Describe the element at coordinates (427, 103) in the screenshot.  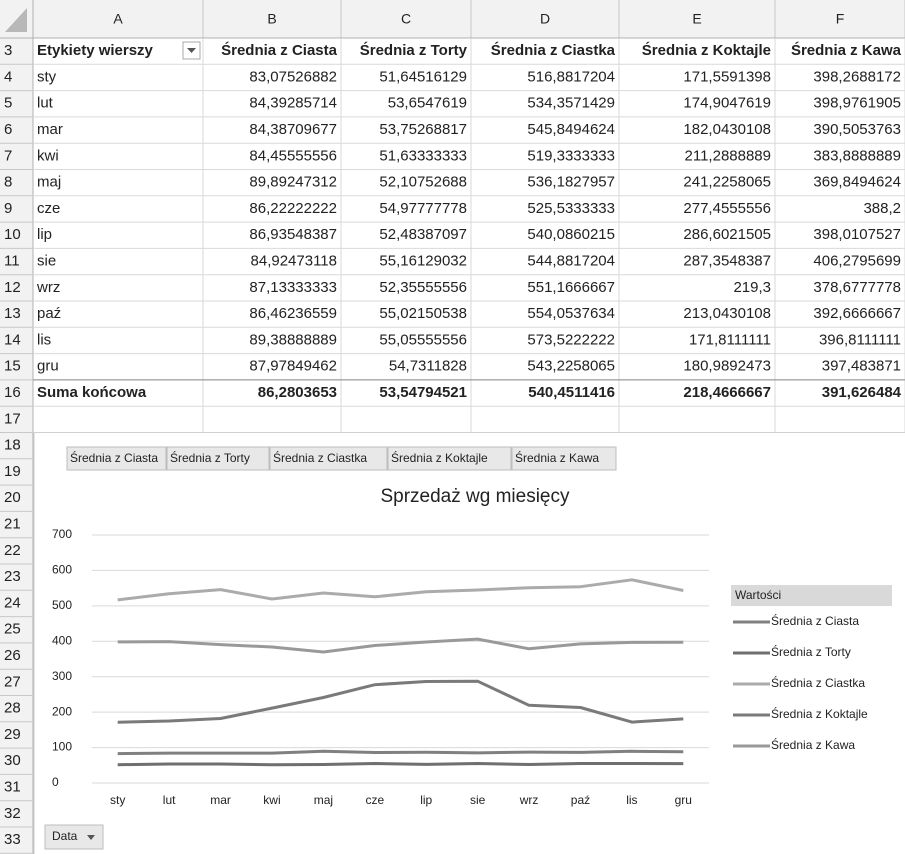
I see `cell-value: 53,6547619` at that location.